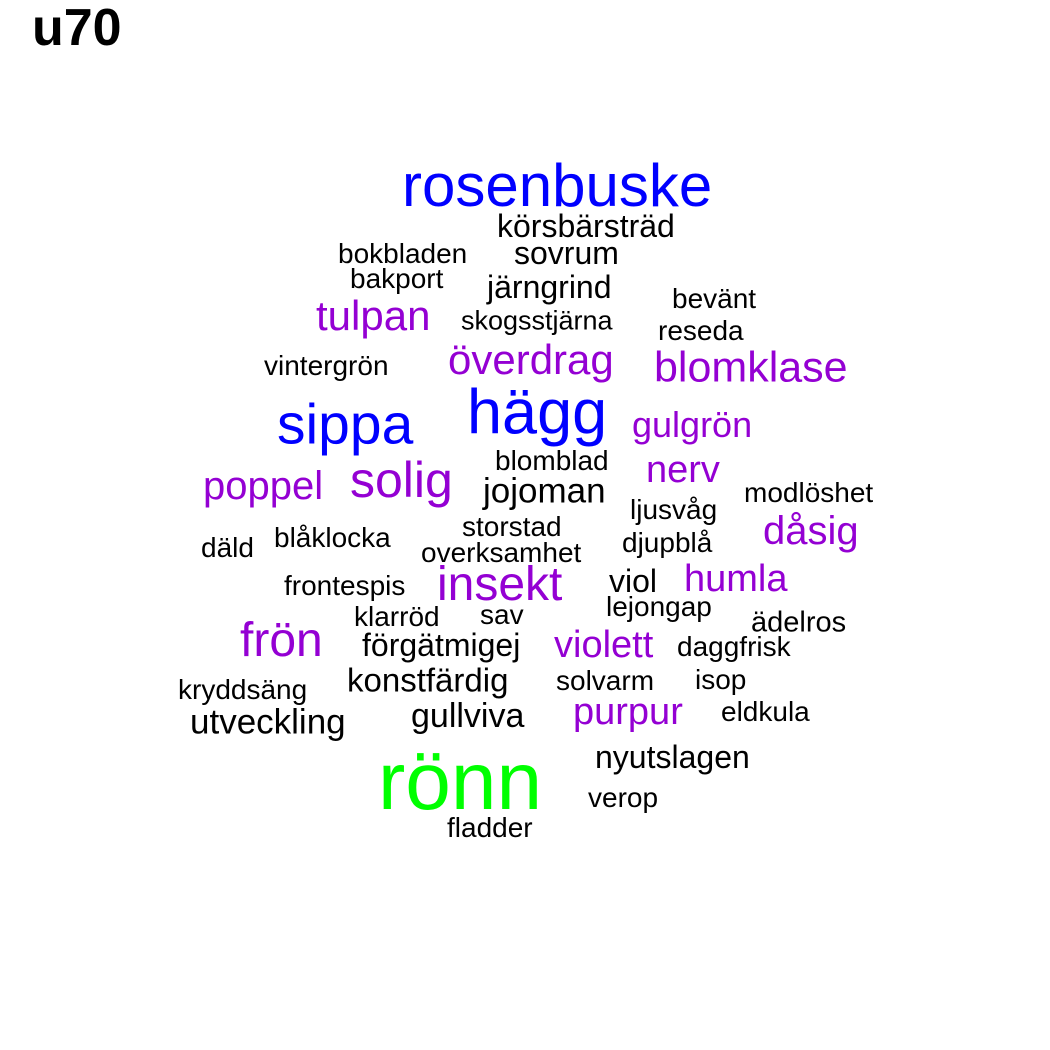 Image resolution: width=1050 pixels, height=1050 pixels. What do you see at coordinates (345, 585) in the screenshot?
I see `word-frontespis: frontespis` at bounding box center [345, 585].